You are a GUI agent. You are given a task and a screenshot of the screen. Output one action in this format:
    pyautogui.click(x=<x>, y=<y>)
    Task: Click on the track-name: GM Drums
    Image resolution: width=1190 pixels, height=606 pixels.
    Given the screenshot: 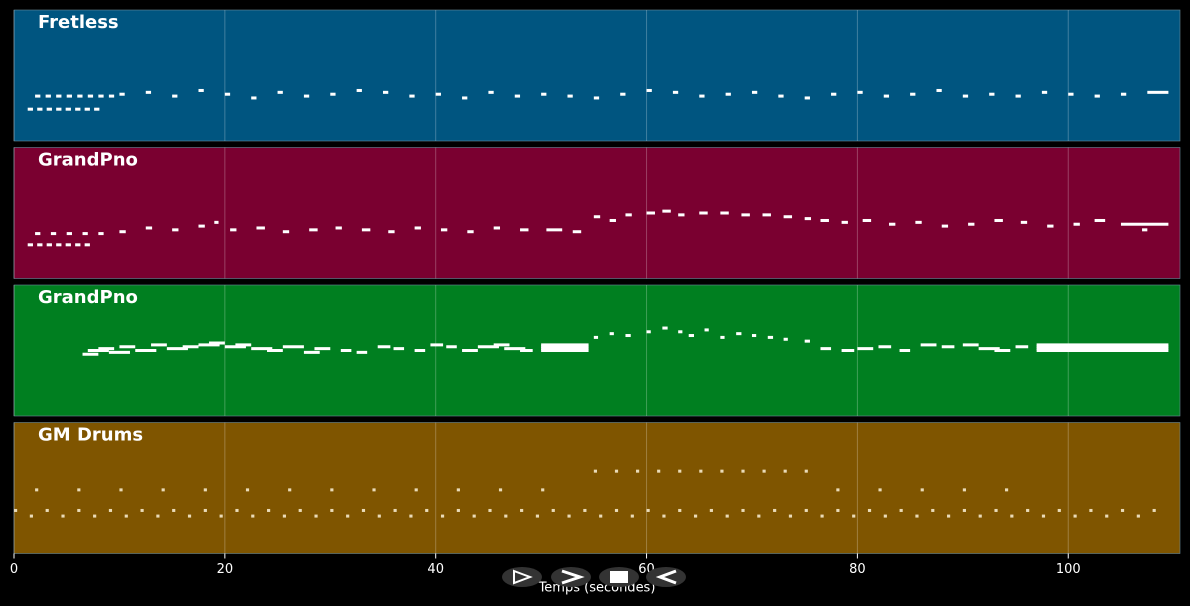 What is the action you would take?
    pyautogui.click(x=90, y=435)
    